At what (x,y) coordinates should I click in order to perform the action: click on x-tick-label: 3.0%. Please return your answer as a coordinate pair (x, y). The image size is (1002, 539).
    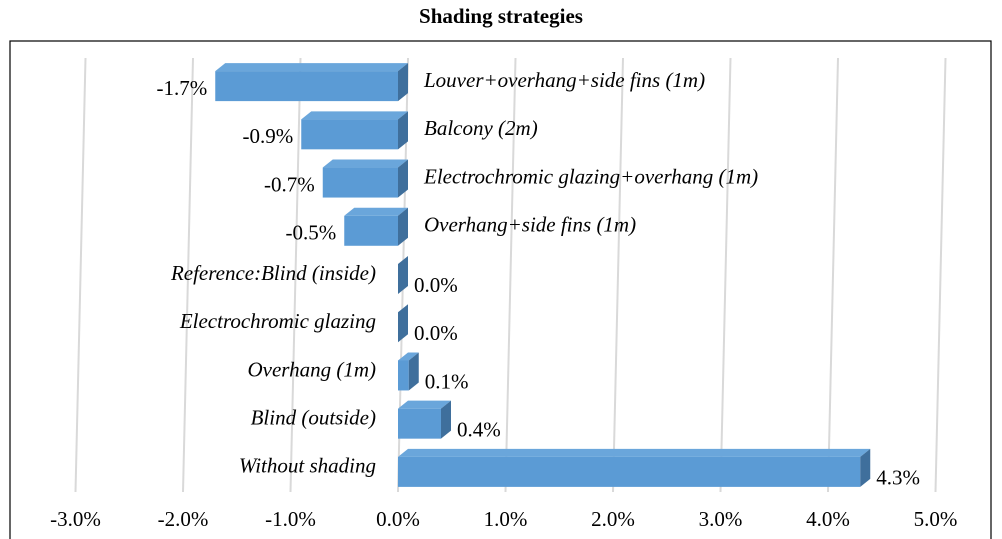
    Looking at the image, I should click on (721, 519).